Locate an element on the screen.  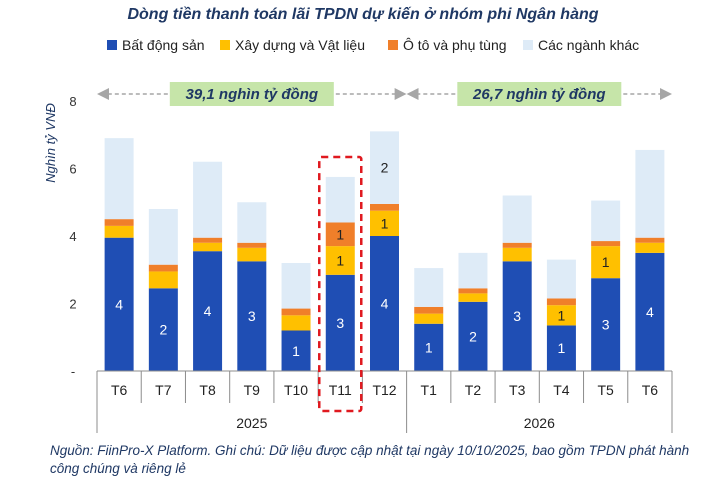
annotation-label: 26,7 nghìn tỷ đồng is located at coordinates (539, 94).